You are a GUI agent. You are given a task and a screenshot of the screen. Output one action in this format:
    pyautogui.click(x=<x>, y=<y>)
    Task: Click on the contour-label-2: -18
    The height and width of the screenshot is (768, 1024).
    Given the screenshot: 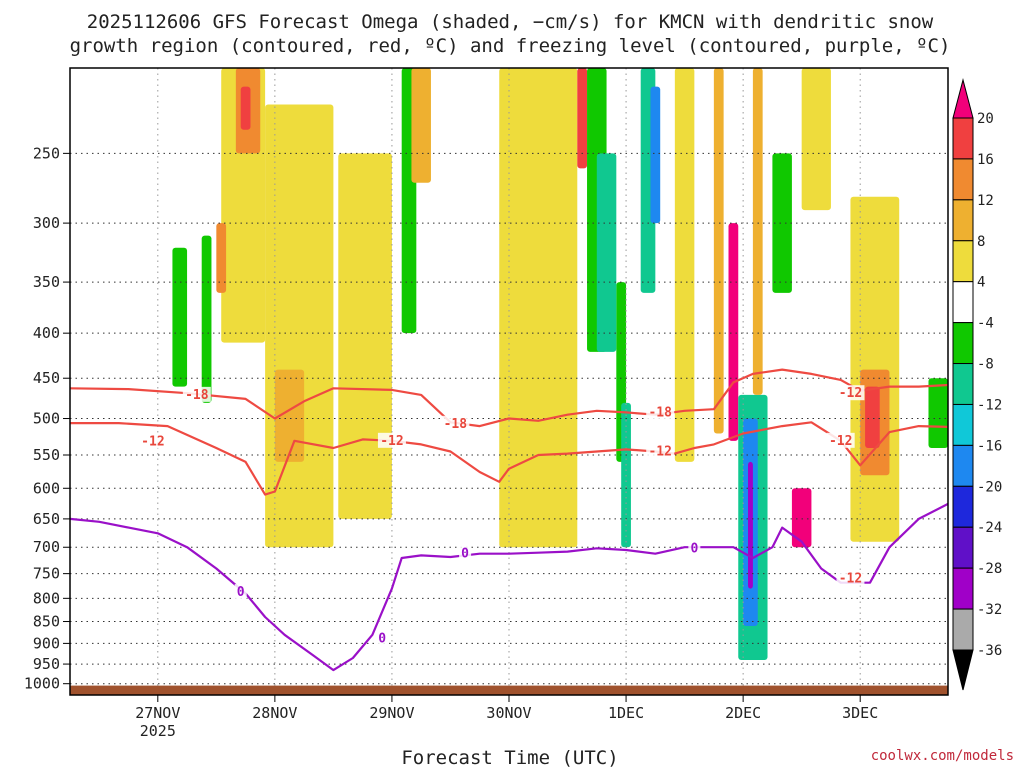 What is the action you would take?
    pyautogui.click(x=660, y=412)
    